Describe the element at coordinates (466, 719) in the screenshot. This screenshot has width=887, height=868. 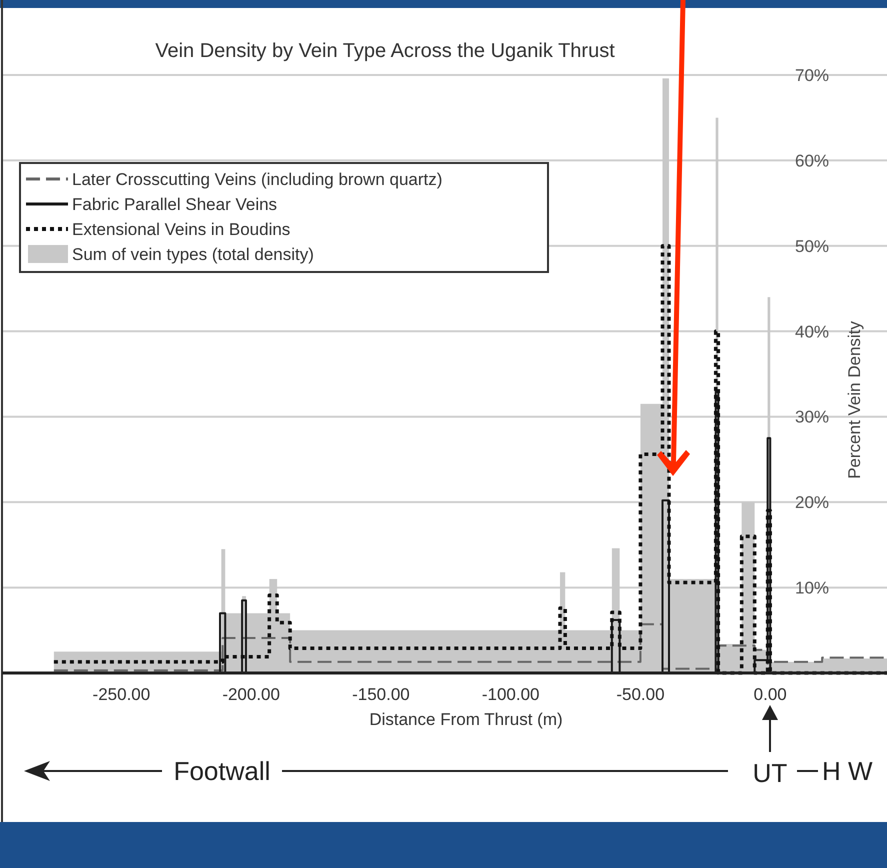
I see `x-axis-title: Distance From Thrust (m)` at that location.